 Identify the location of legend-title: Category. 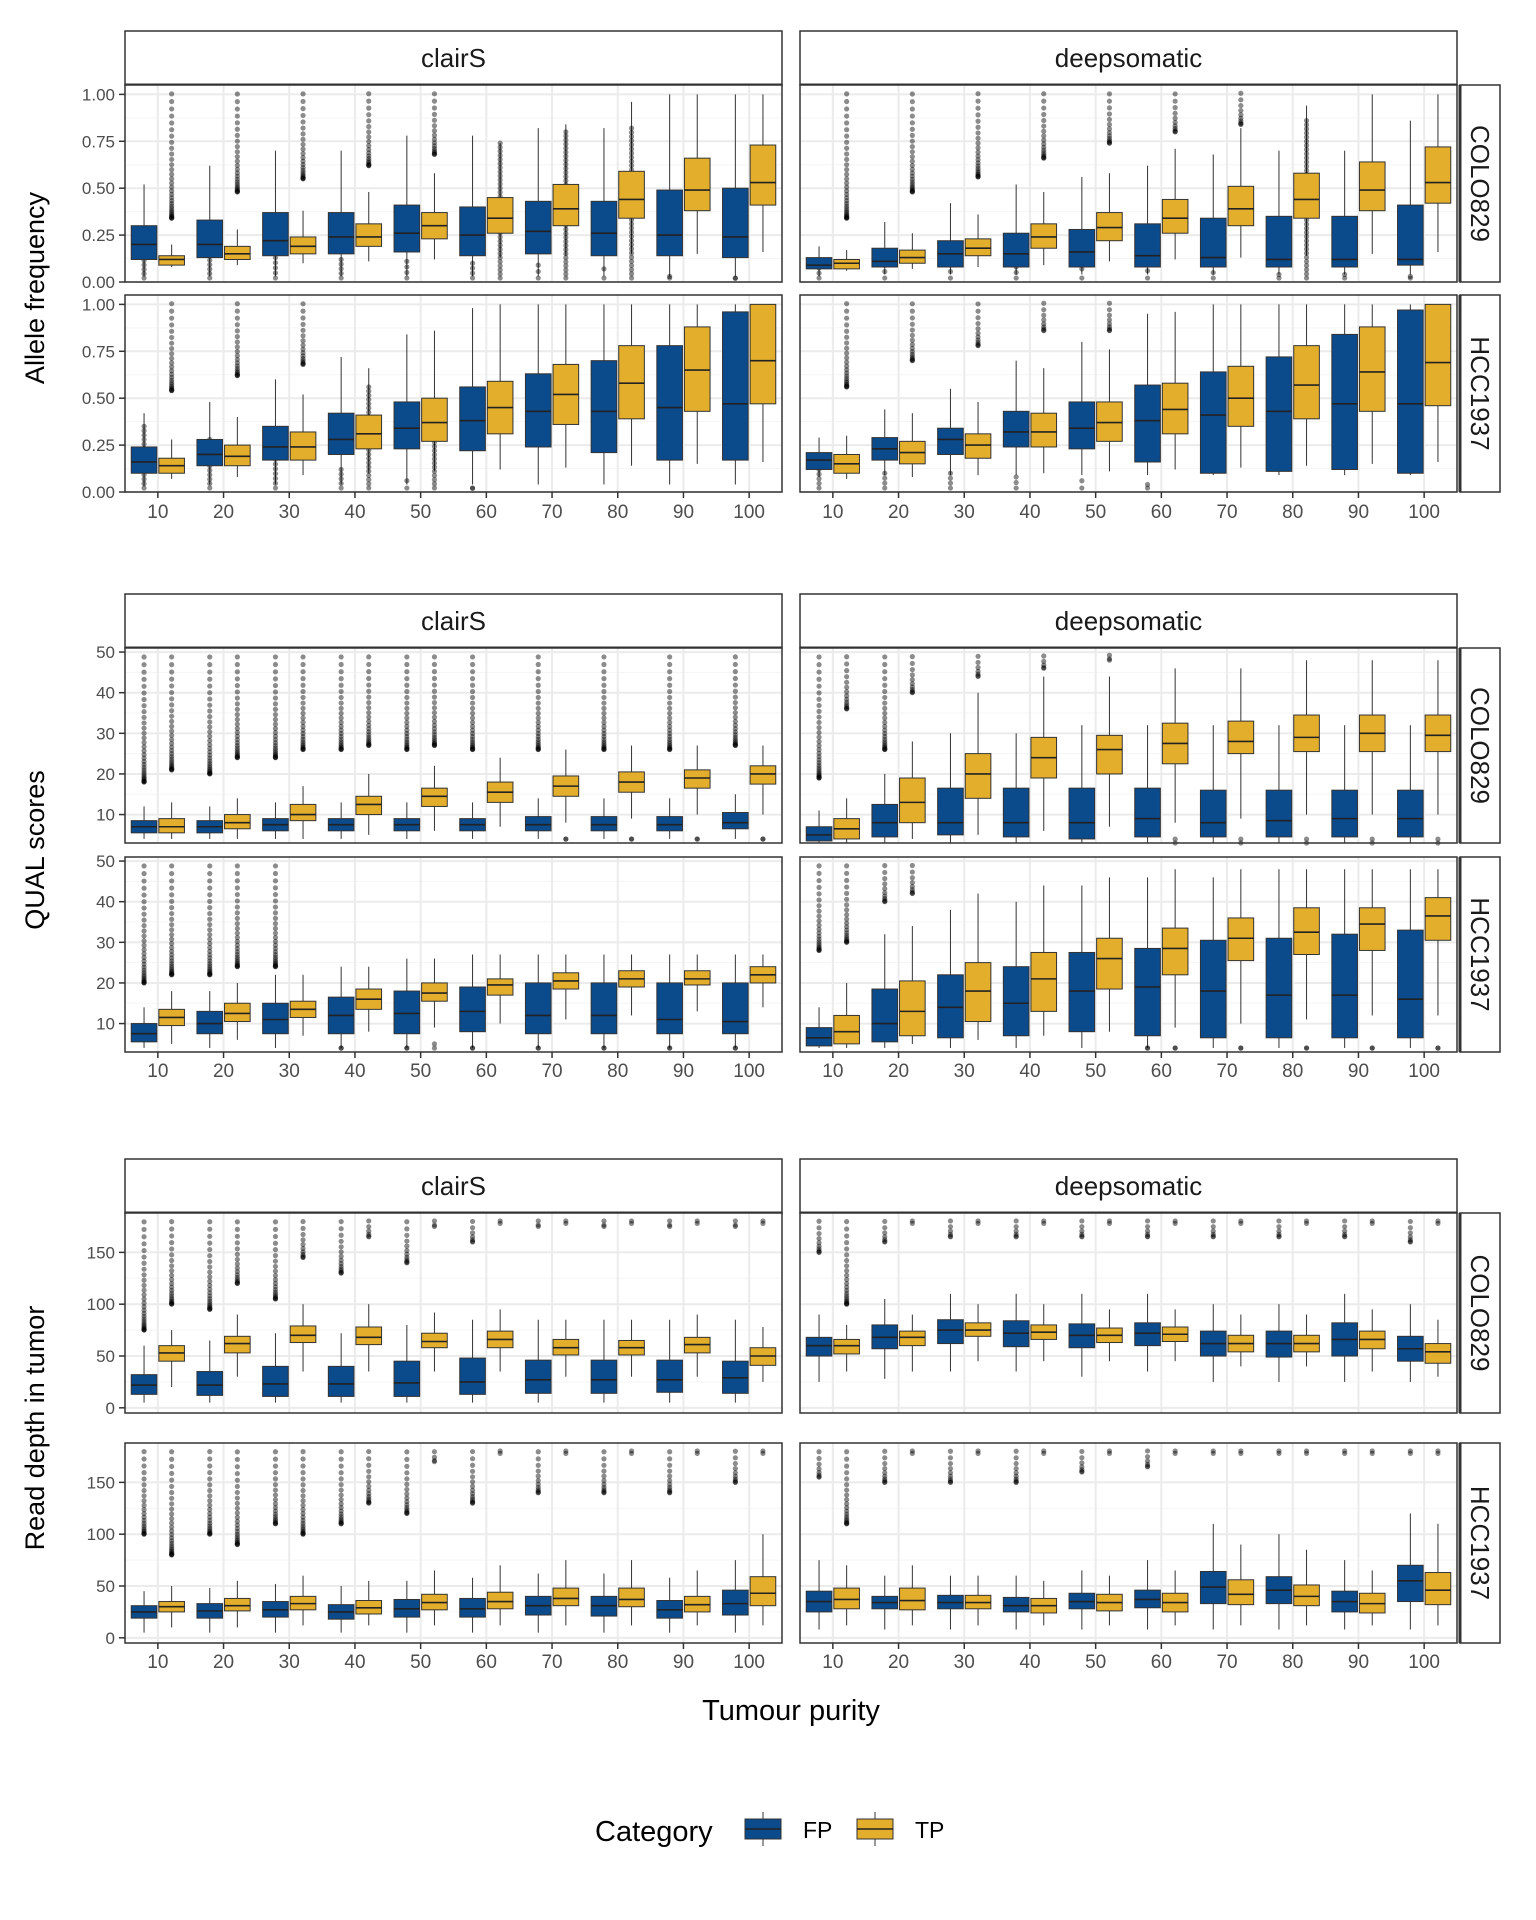
(654, 1832).